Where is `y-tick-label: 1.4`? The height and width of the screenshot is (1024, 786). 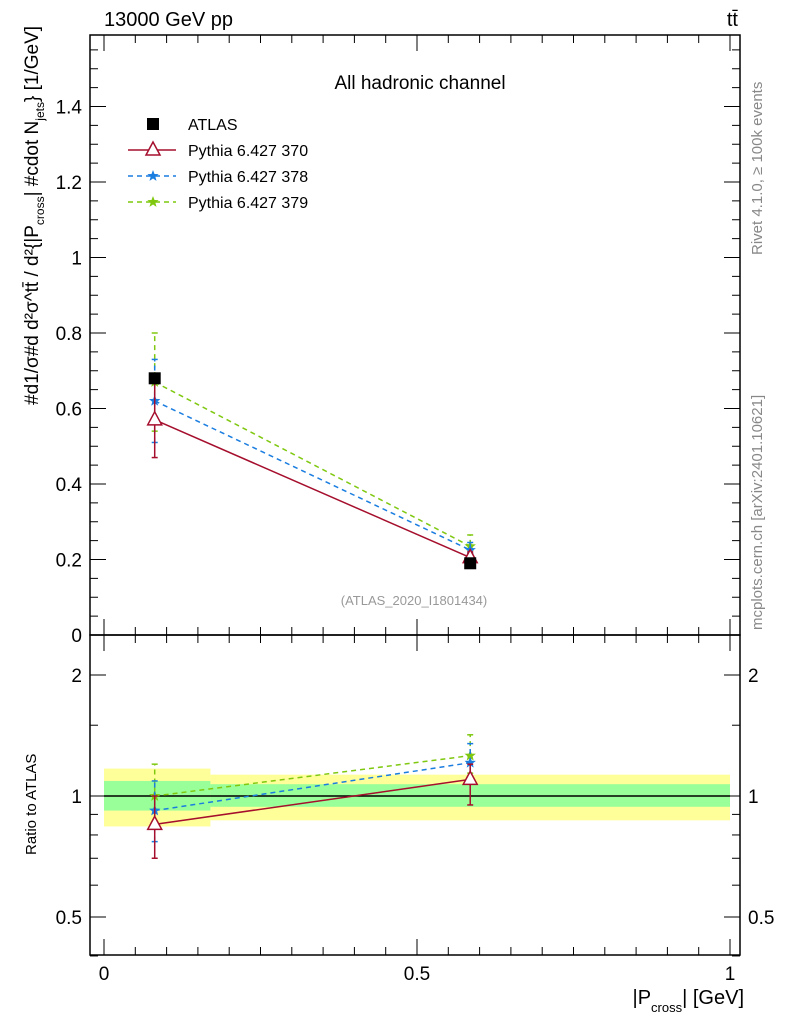 y-tick-label: 1.4 is located at coordinates (69, 108).